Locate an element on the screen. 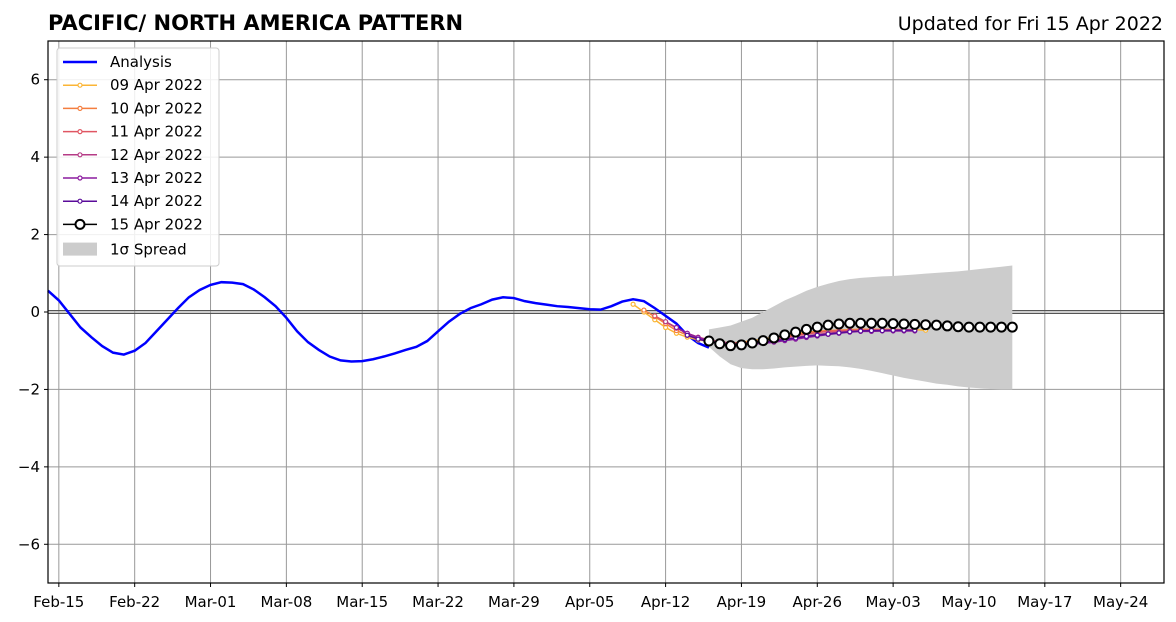 The height and width of the screenshot is (622, 1176). legend-label: 09 Apr 2022 is located at coordinates (156, 85).